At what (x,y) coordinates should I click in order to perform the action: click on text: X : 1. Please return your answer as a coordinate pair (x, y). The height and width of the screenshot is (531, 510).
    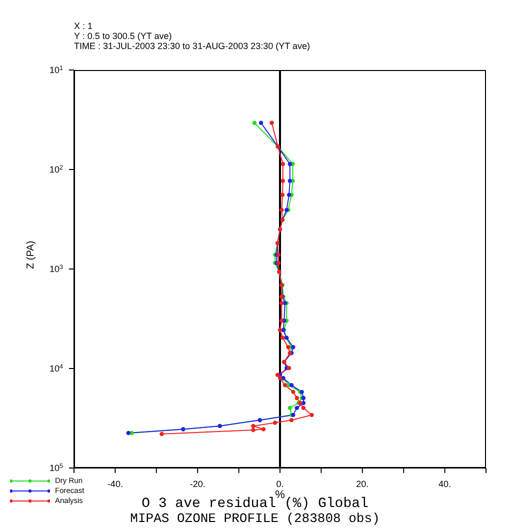
    Looking at the image, I should click on (84, 26).